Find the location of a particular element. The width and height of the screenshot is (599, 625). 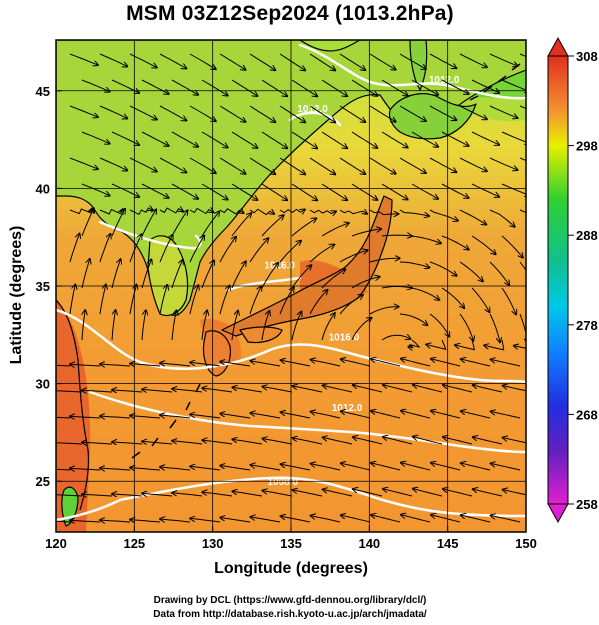

ryukyu-islands is located at coordinates (166, 421).